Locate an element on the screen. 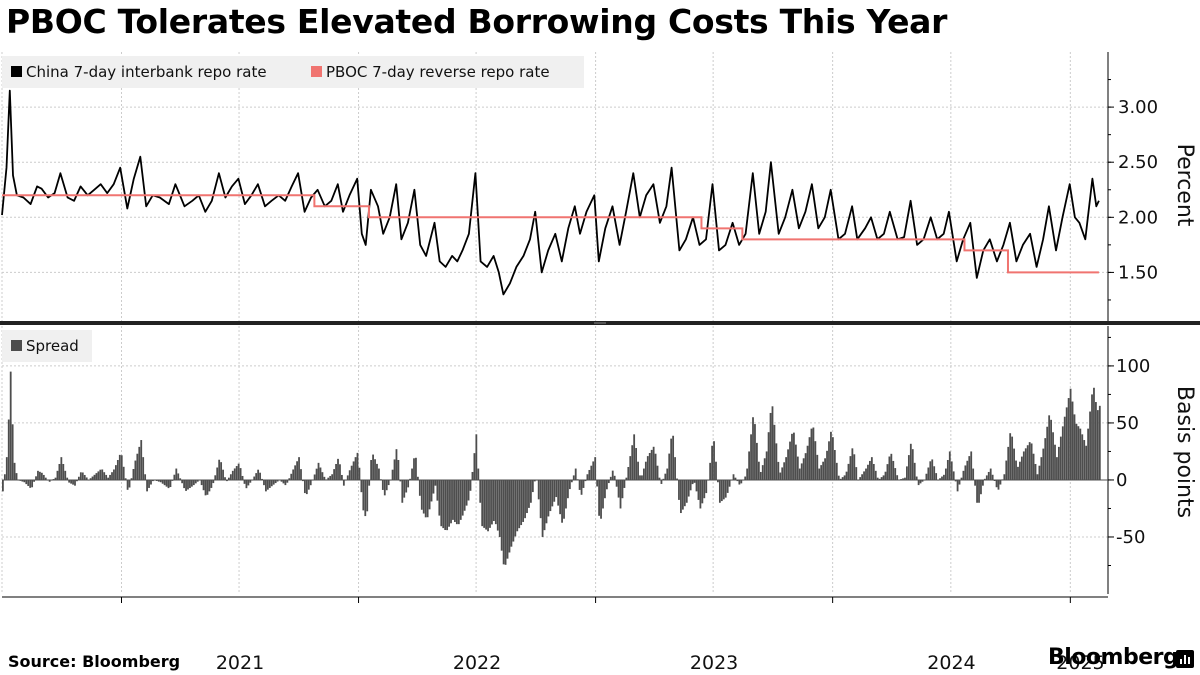 The image size is (1200, 675). legend-label-repo: China 7-day interbank repo rate is located at coordinates (146, 72).